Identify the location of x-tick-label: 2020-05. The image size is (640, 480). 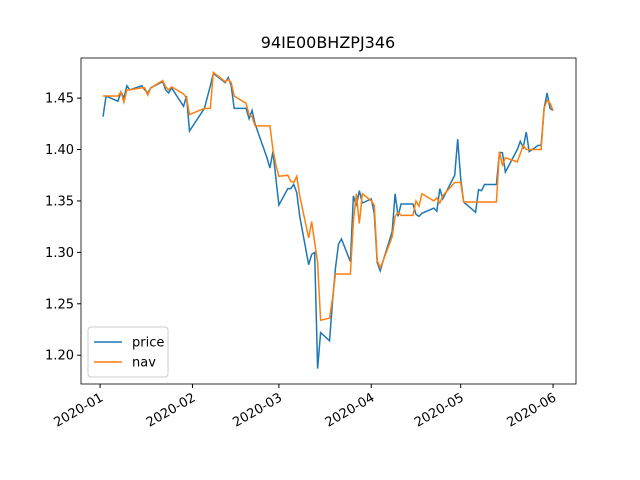
(439, 410).